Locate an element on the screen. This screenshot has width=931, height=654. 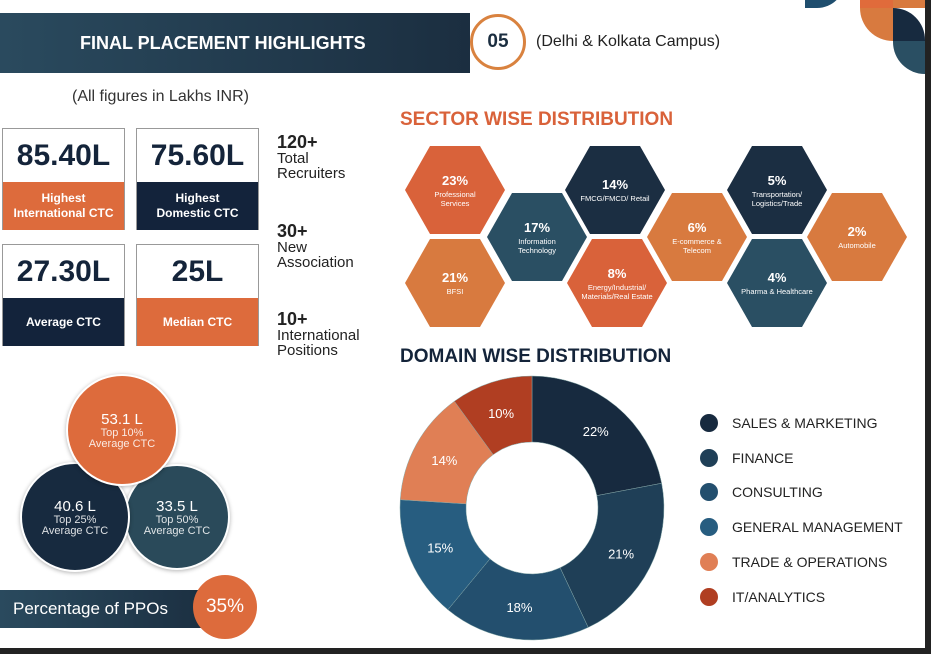
kpi-value: 27.30L is located at coordinates (63, 271).